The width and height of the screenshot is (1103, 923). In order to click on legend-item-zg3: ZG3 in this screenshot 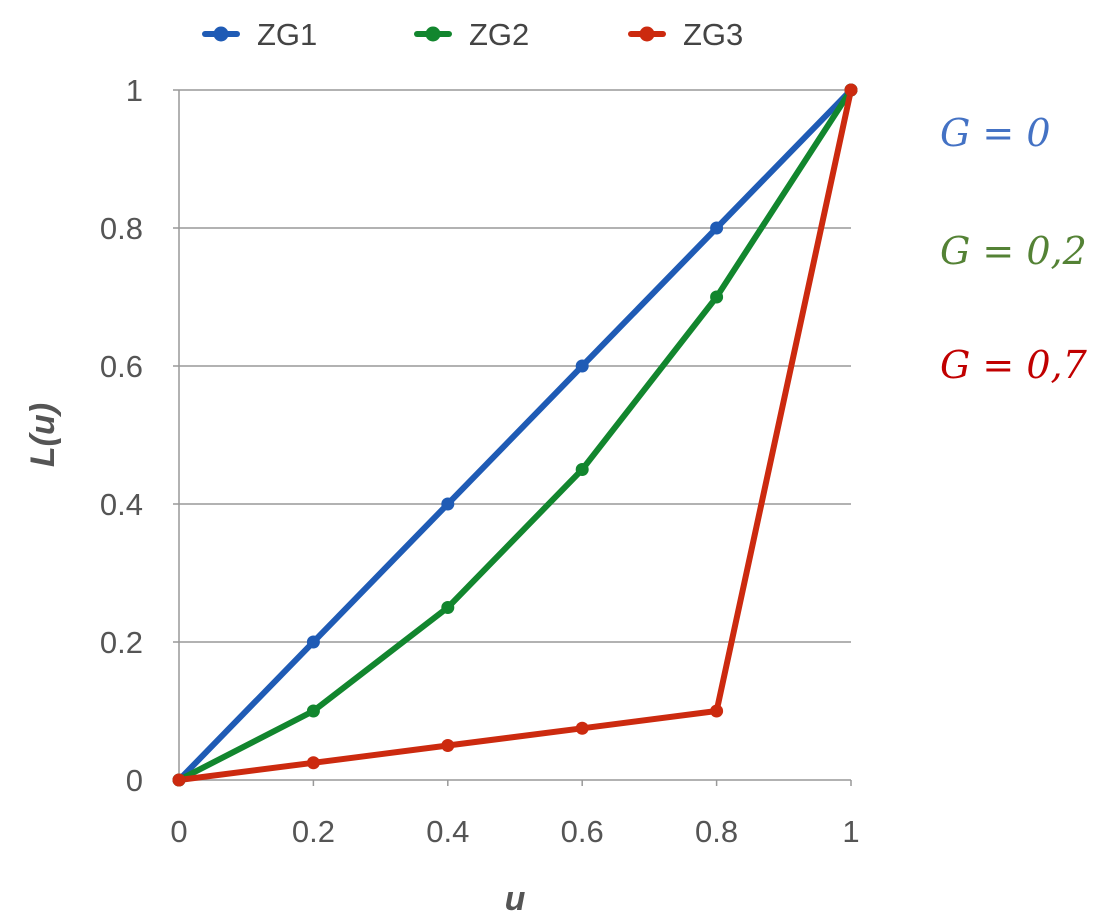, I will do `click(685, 34)`.